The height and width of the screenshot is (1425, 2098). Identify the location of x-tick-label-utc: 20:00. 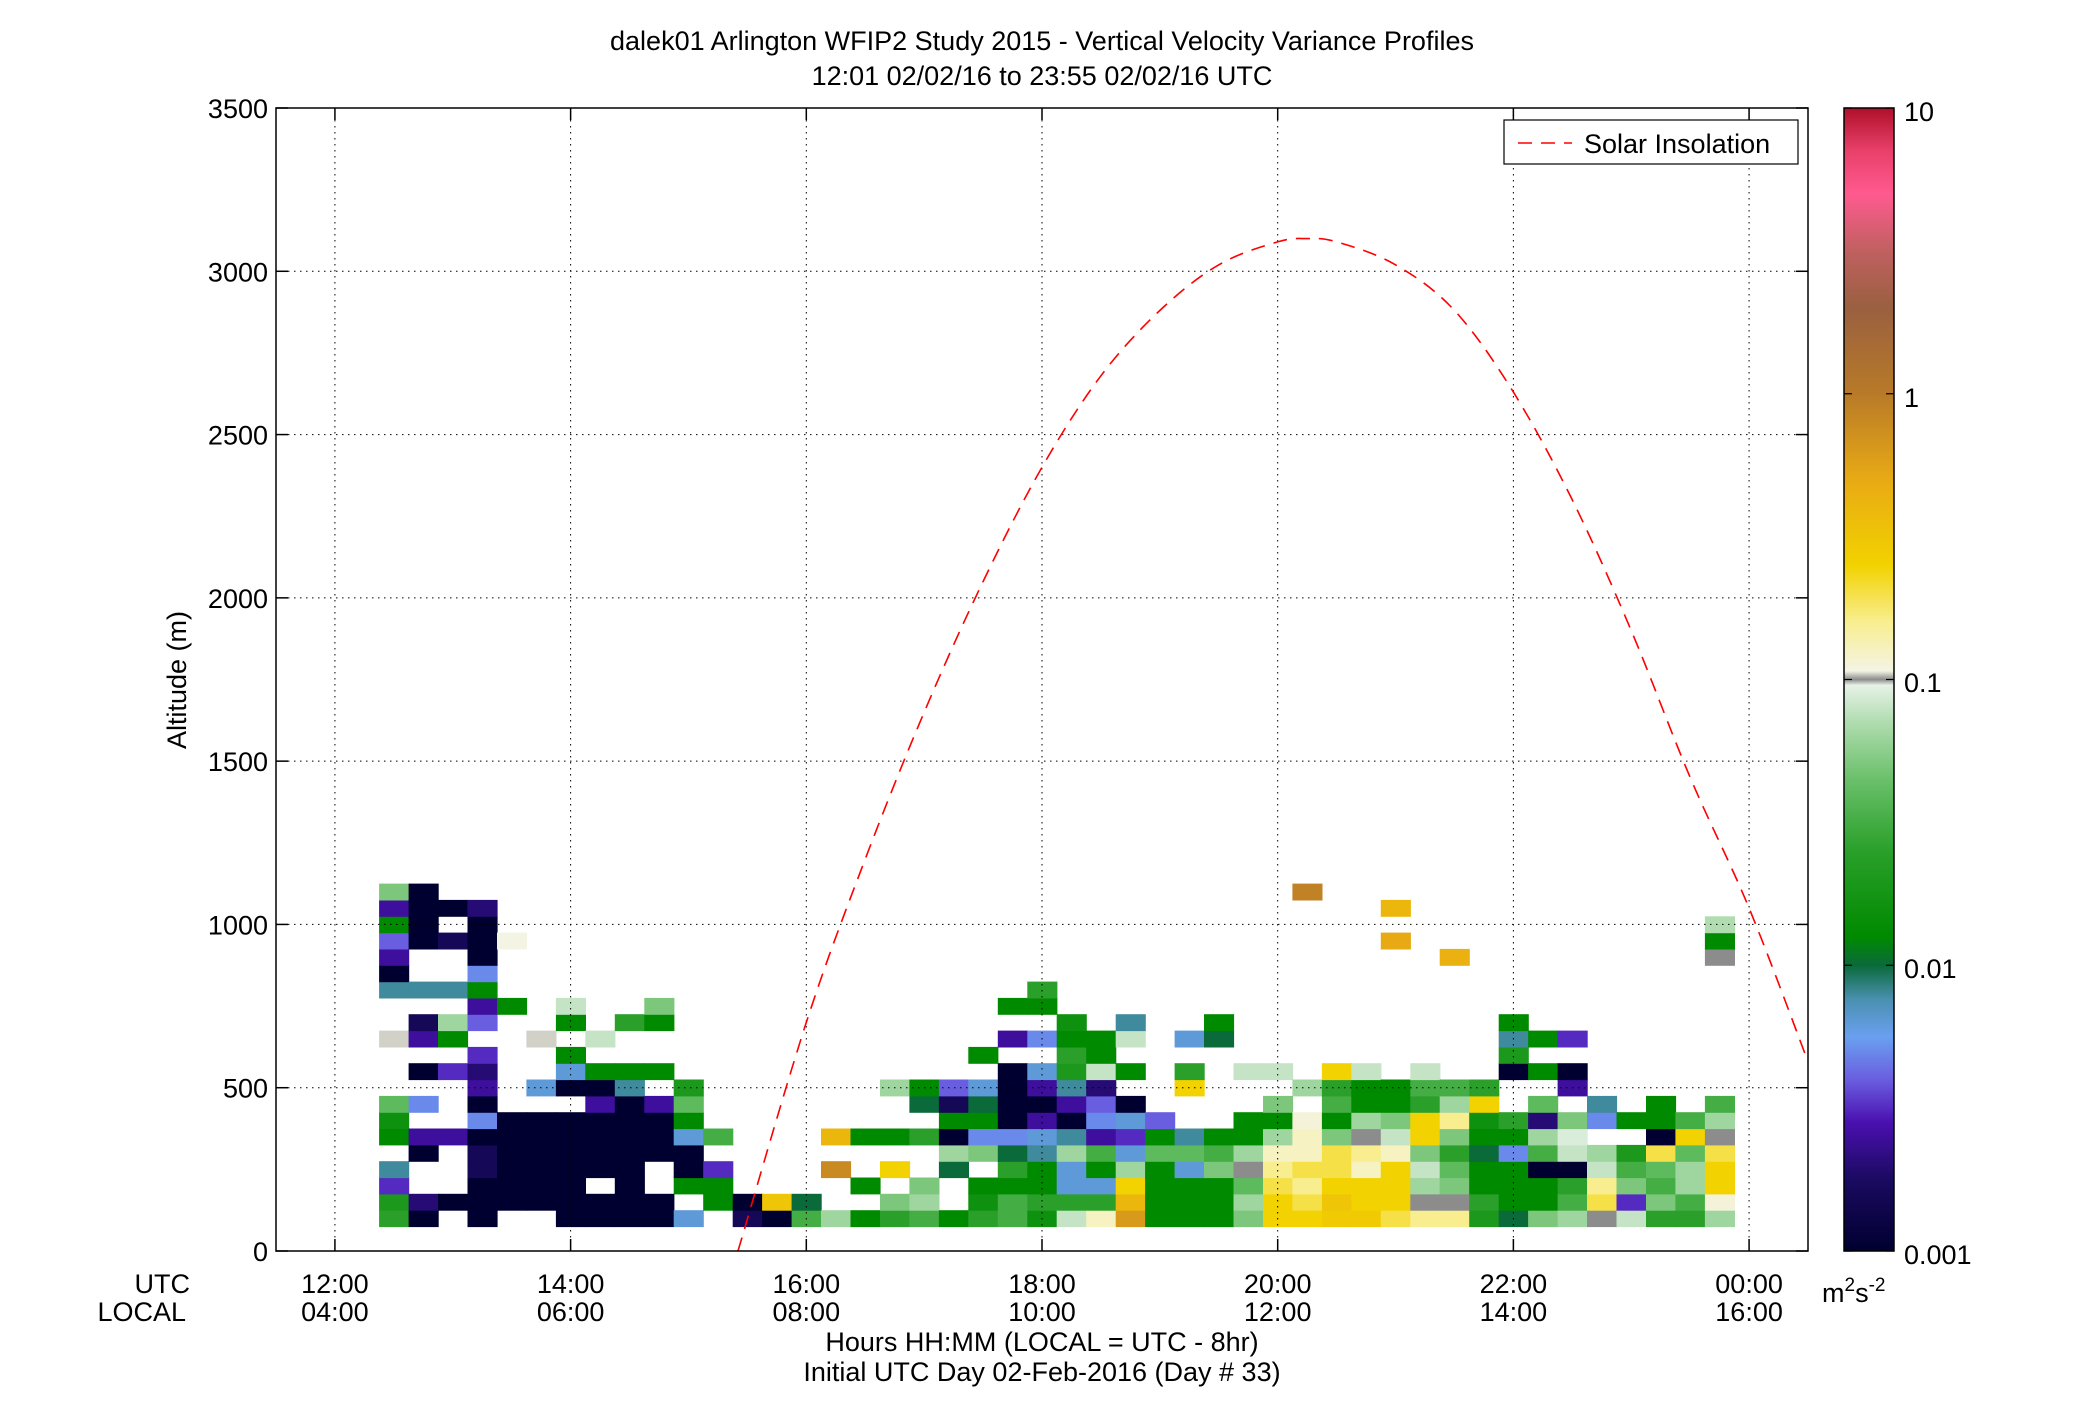
(1278, 1284).